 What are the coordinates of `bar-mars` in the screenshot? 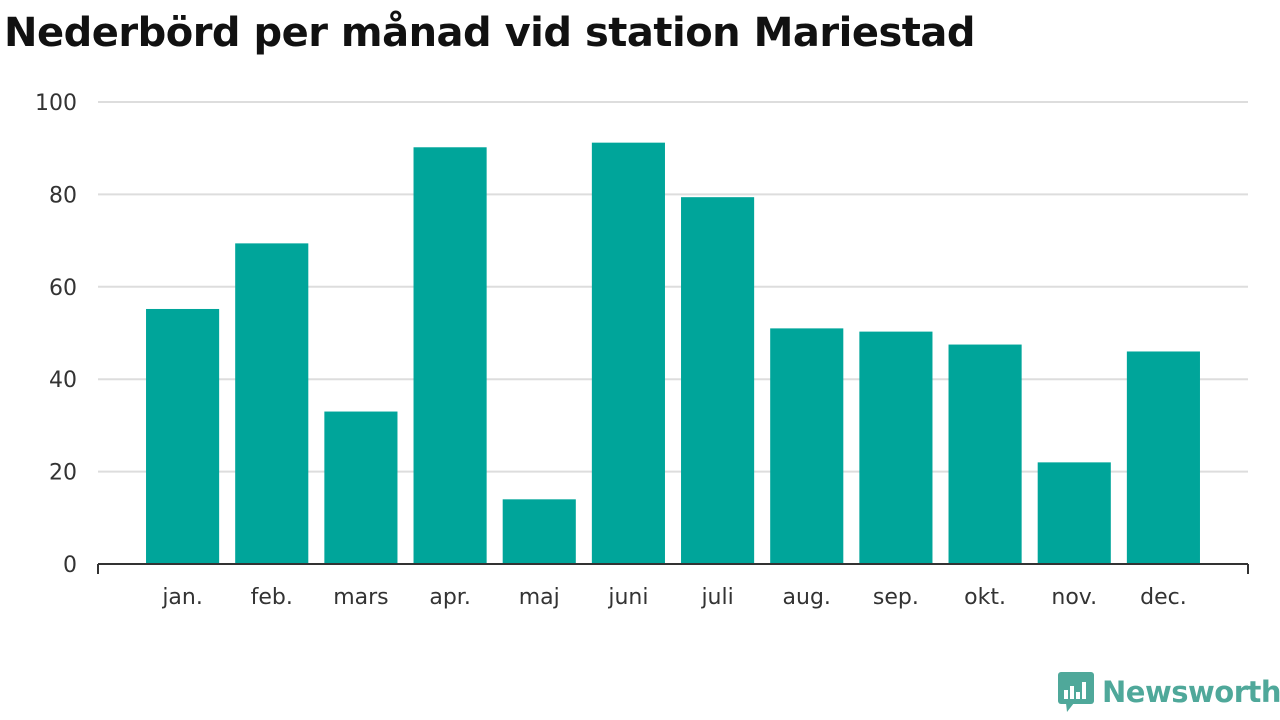 It's located at (361, 487).